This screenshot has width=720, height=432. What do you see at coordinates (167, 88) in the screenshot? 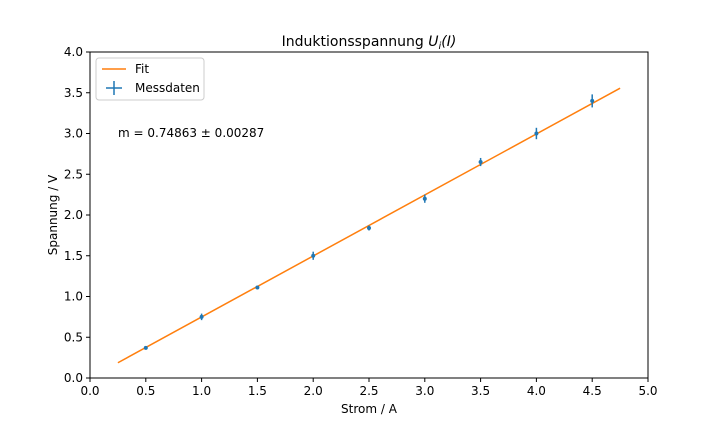
I see `legend-data-label: Messdaten` at bounding box center [167, 88].